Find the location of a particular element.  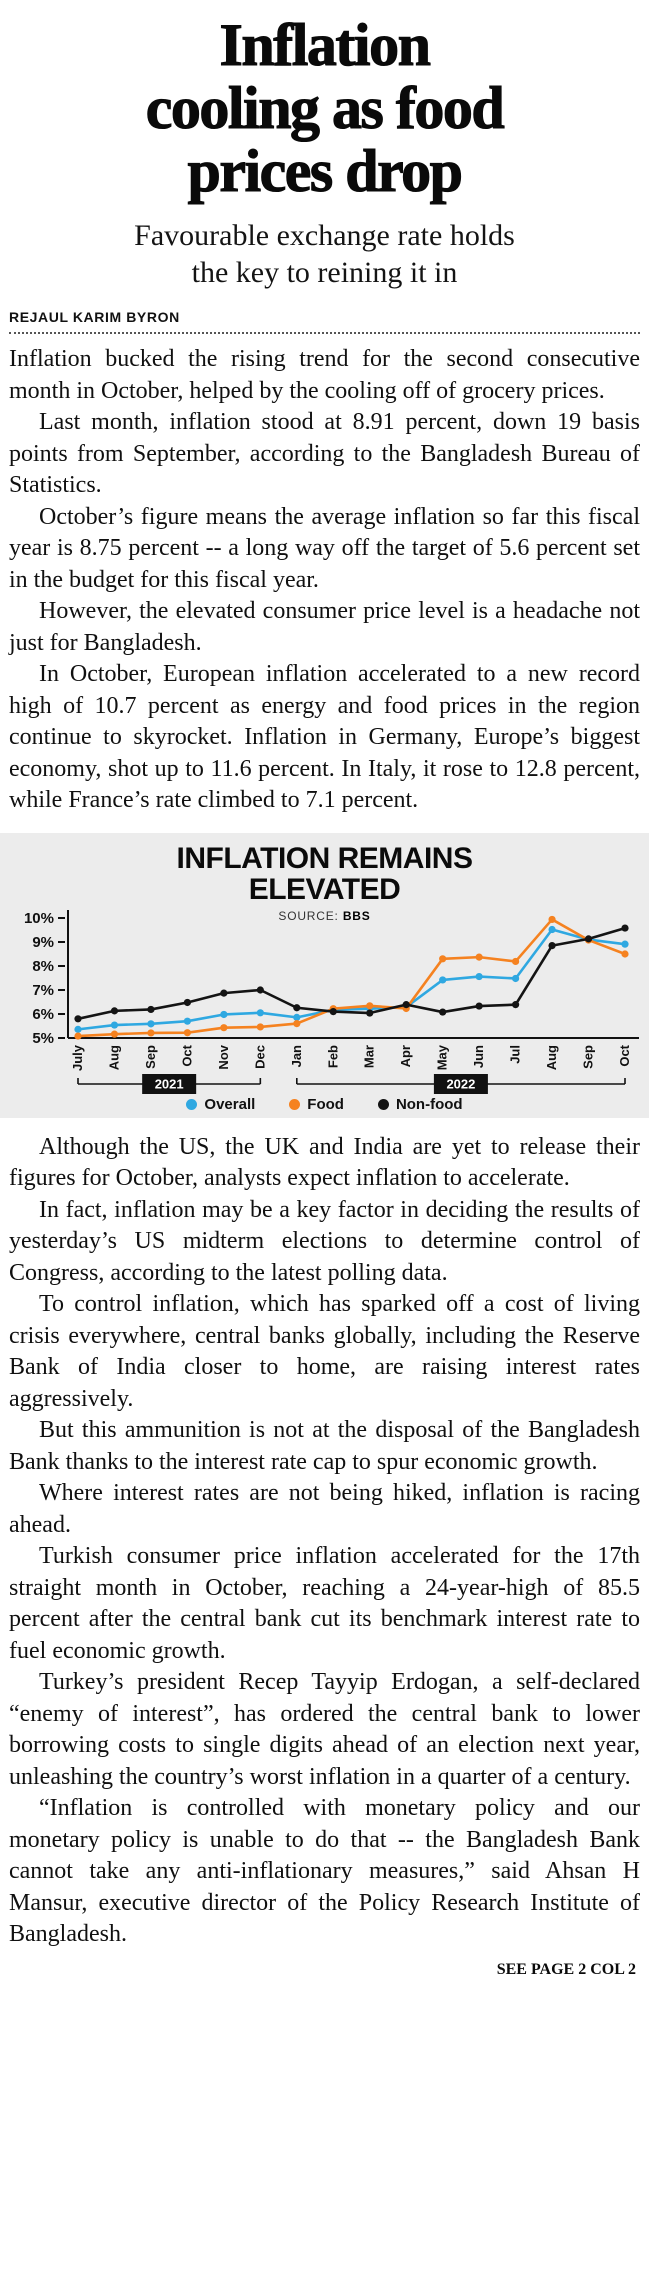

svg-text: 6% is located at coordinates (43, 1014).